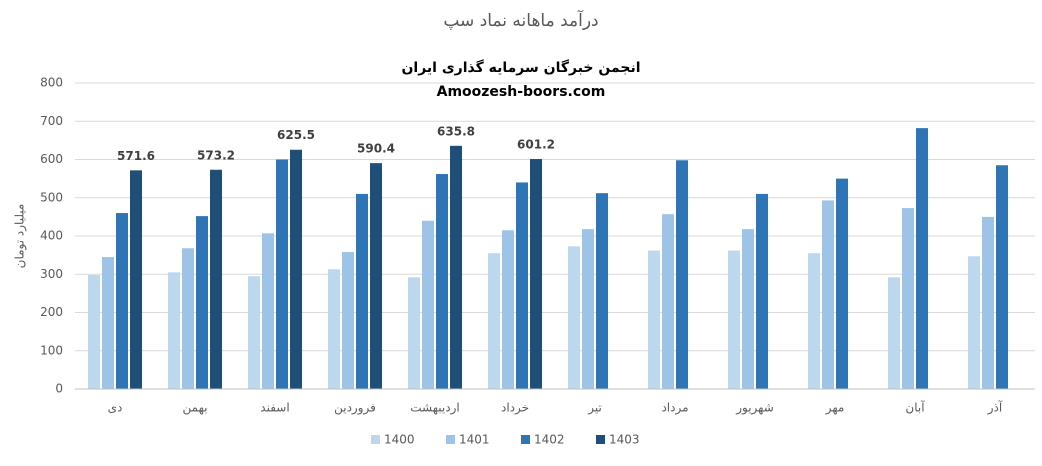 The width and height of the screenshot is (1042, 466). What do you see at coordinates (20, 236) in the screenshot?
I see `y-axis-label: میلیارد تومان` at bounding box center [20, 236].